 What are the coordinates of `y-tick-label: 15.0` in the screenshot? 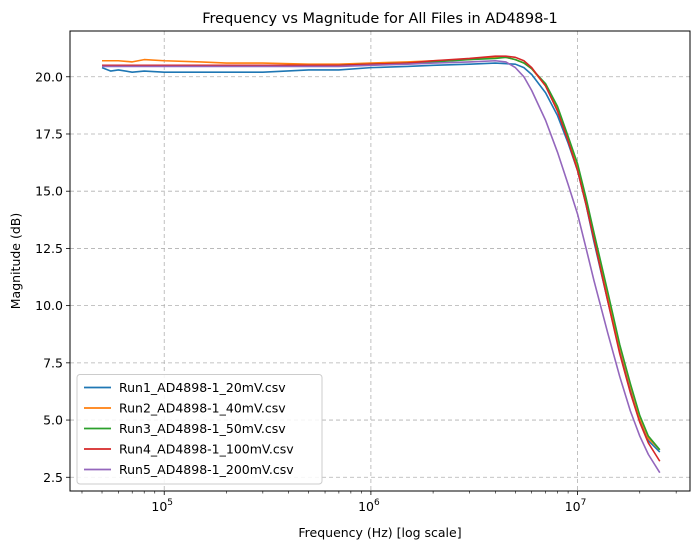 It's located at (49, 191).